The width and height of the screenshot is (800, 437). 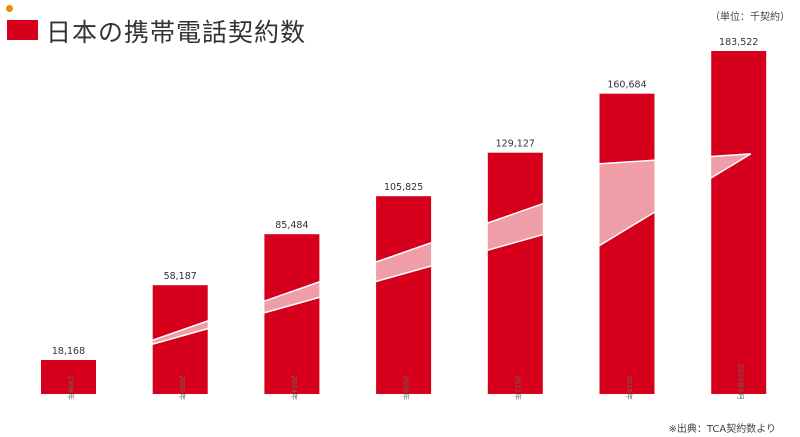 What do you see at coordinates (515, 144) in the screenshot?
I see `value-label-4: 129,127` at bounding box center [515, 144].